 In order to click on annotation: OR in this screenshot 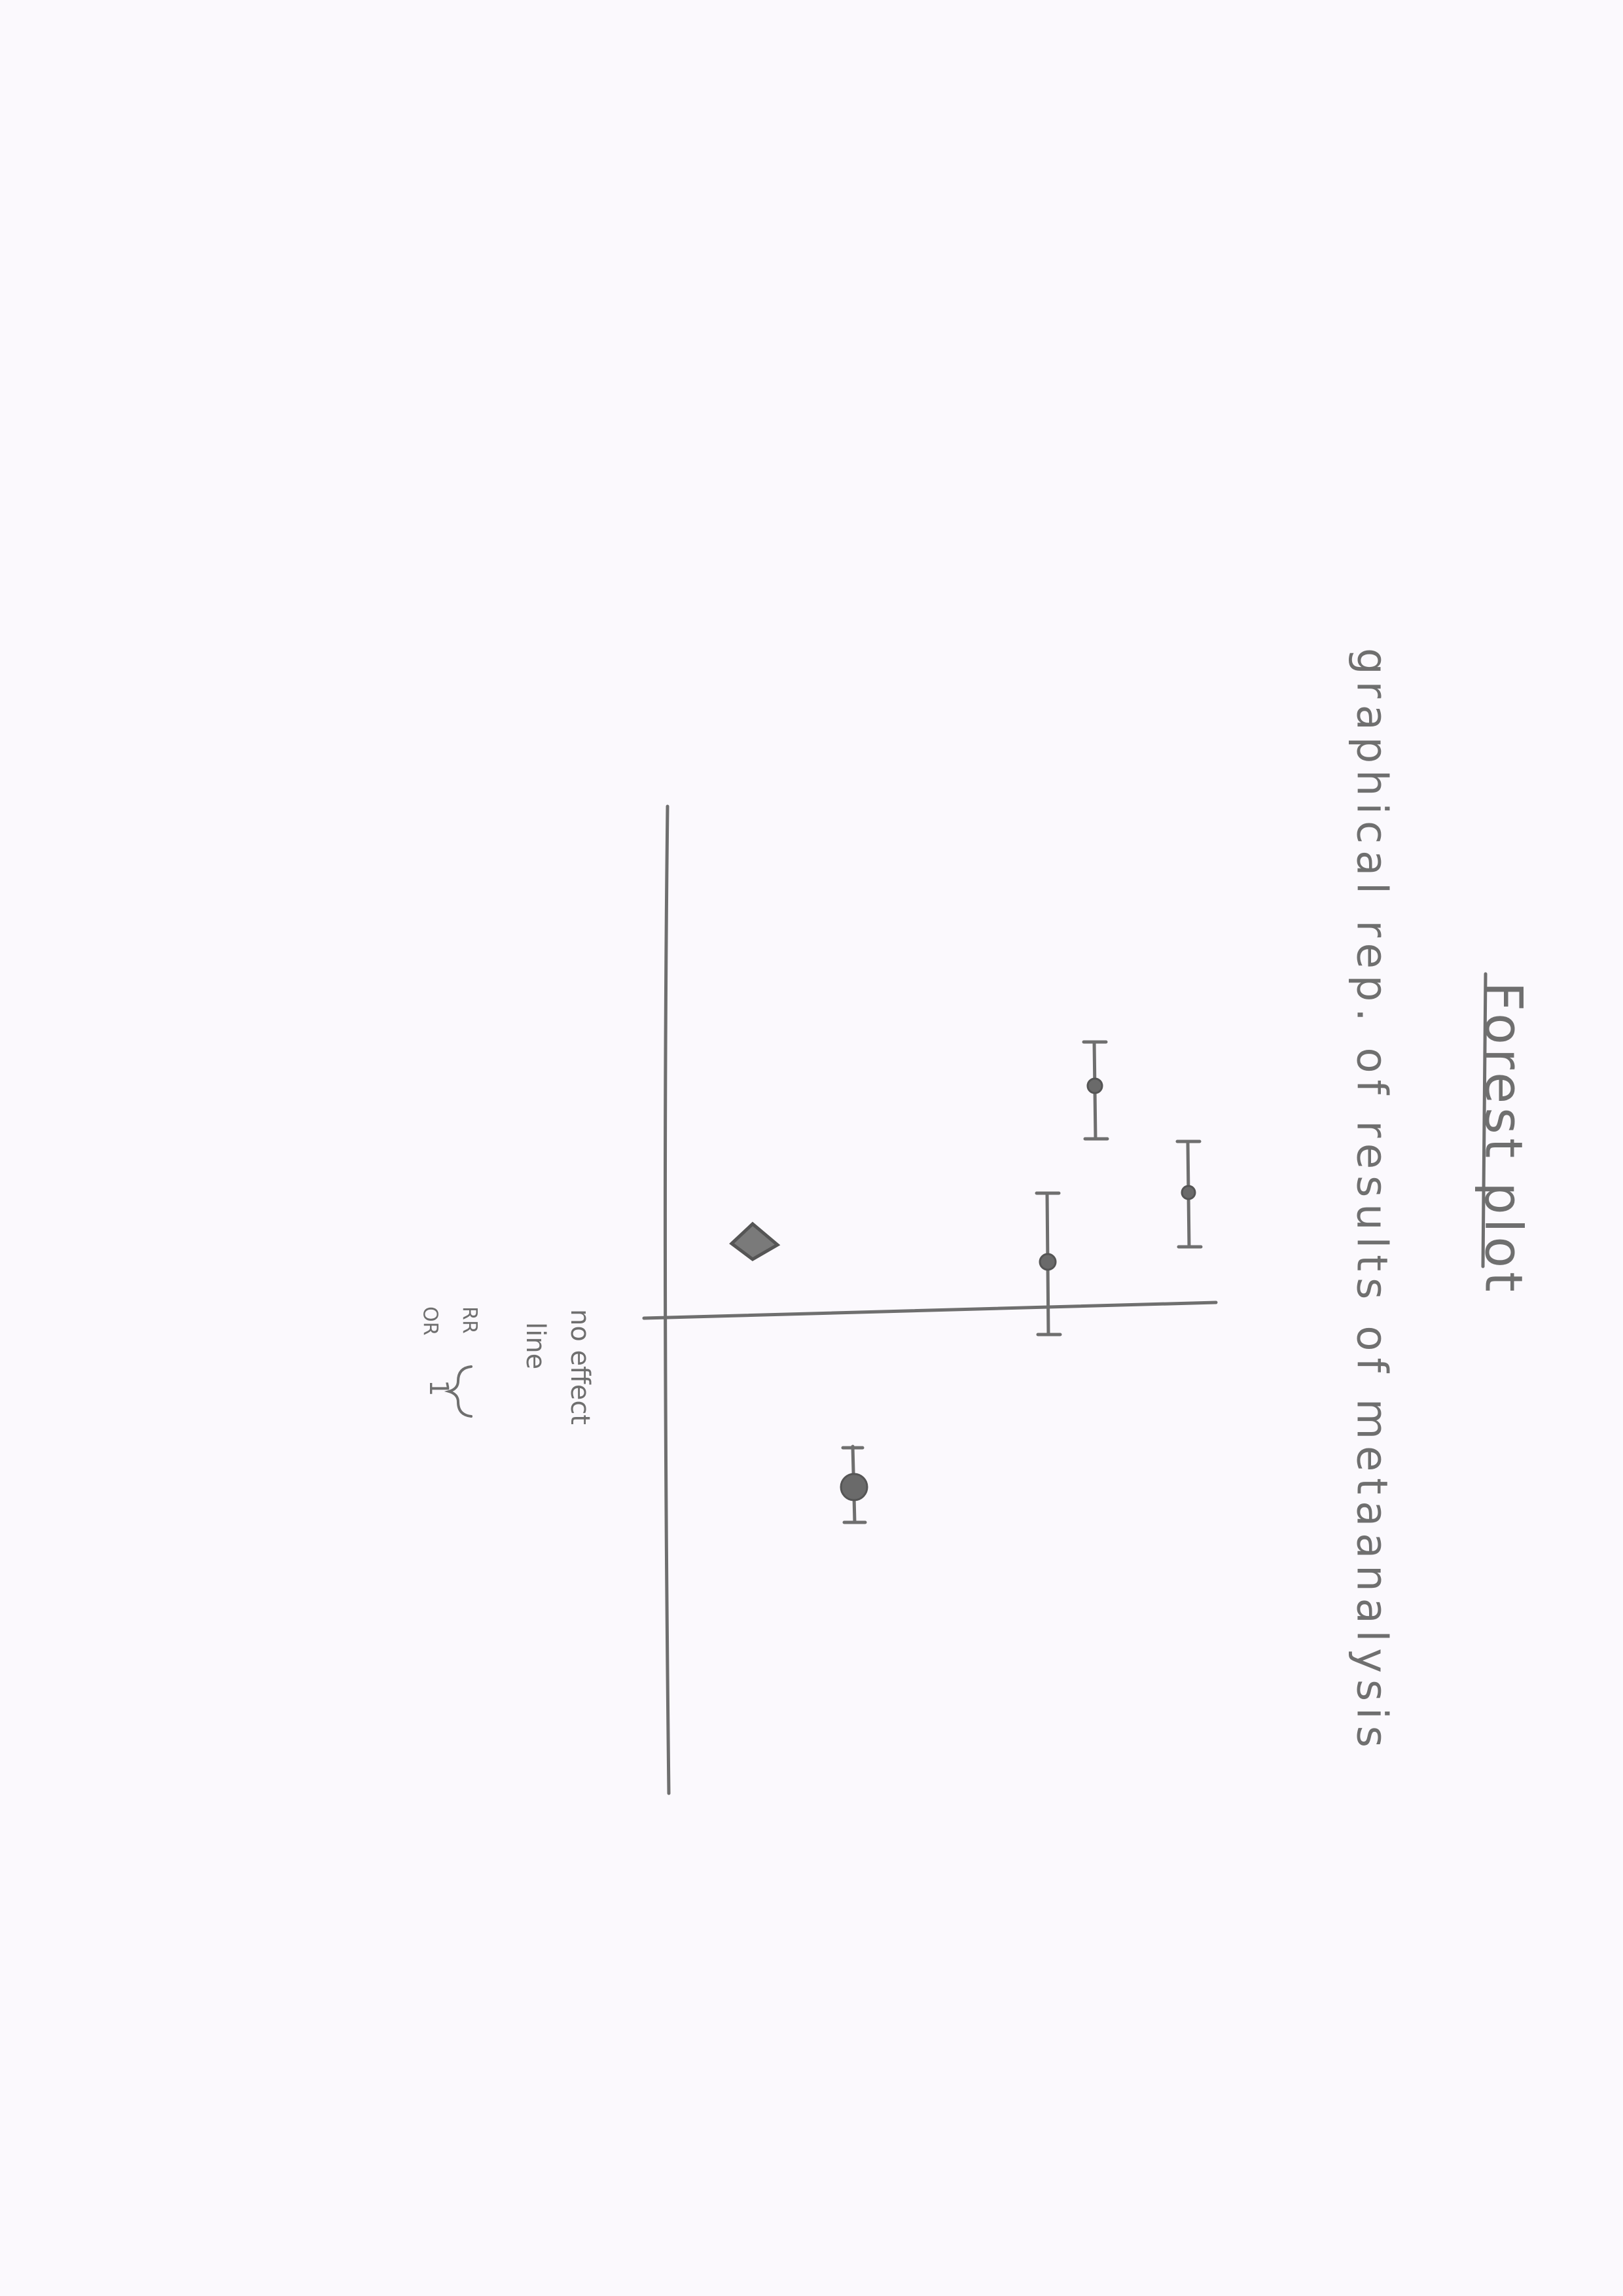, I will do `click(430, 1320)`.